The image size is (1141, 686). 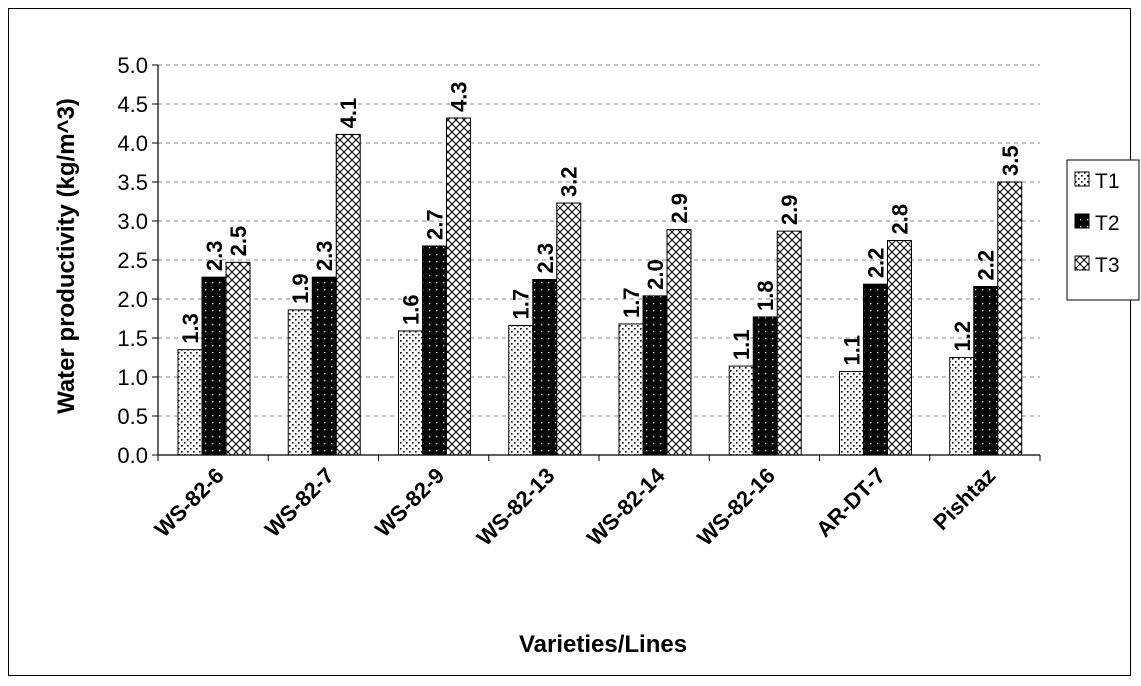 I want to click on data-label: 1.8, so click(x=765, y=295).